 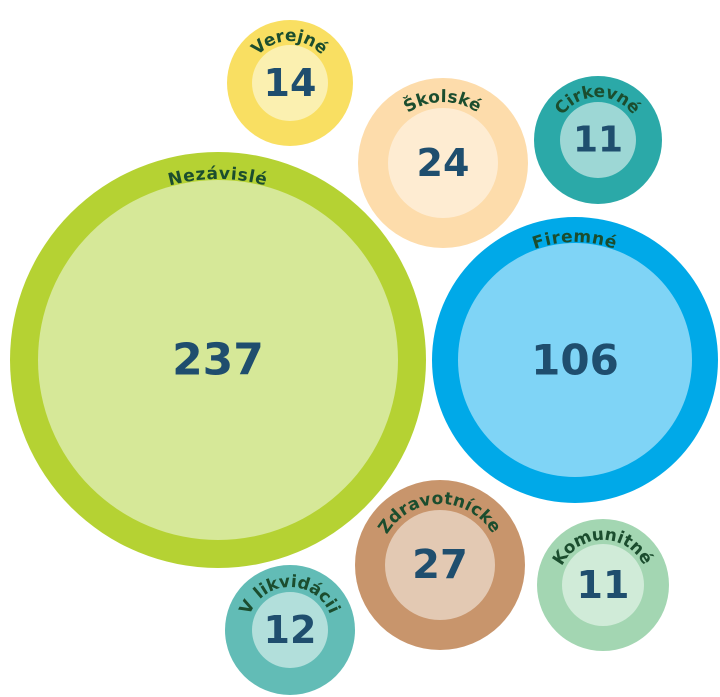 I want to click on value-label: 24, so click(x=443, y=163).